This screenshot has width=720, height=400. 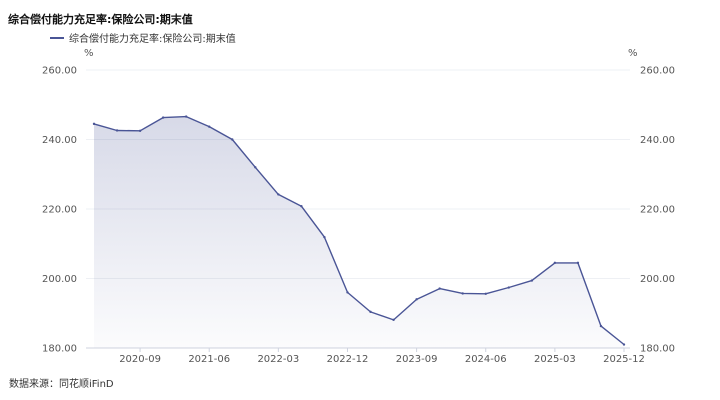 What do you see at coordinates (624, 359) in the screenshot?
I see `x-tick-label: 2025-12` at bounding box center [624, 359].